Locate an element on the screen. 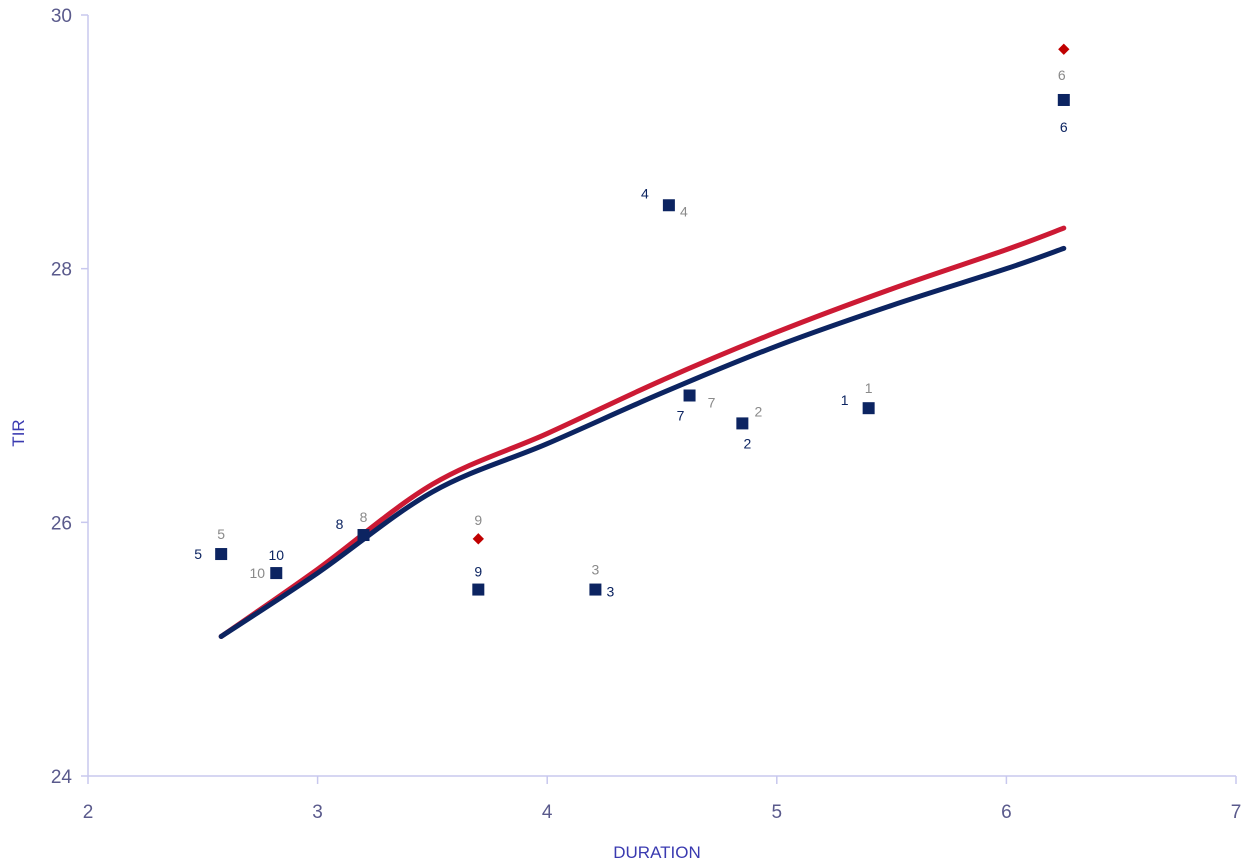 This screenshot has height=866, width=1241. series-b-label-9: 9 is located at coordinates (478, 520).